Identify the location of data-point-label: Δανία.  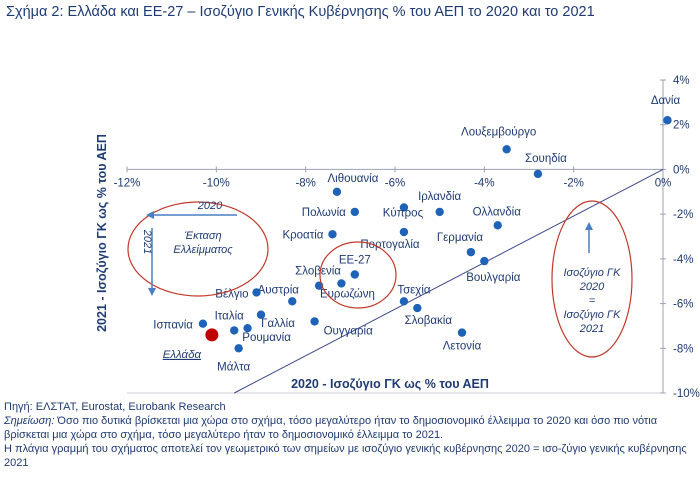
(666, 101).